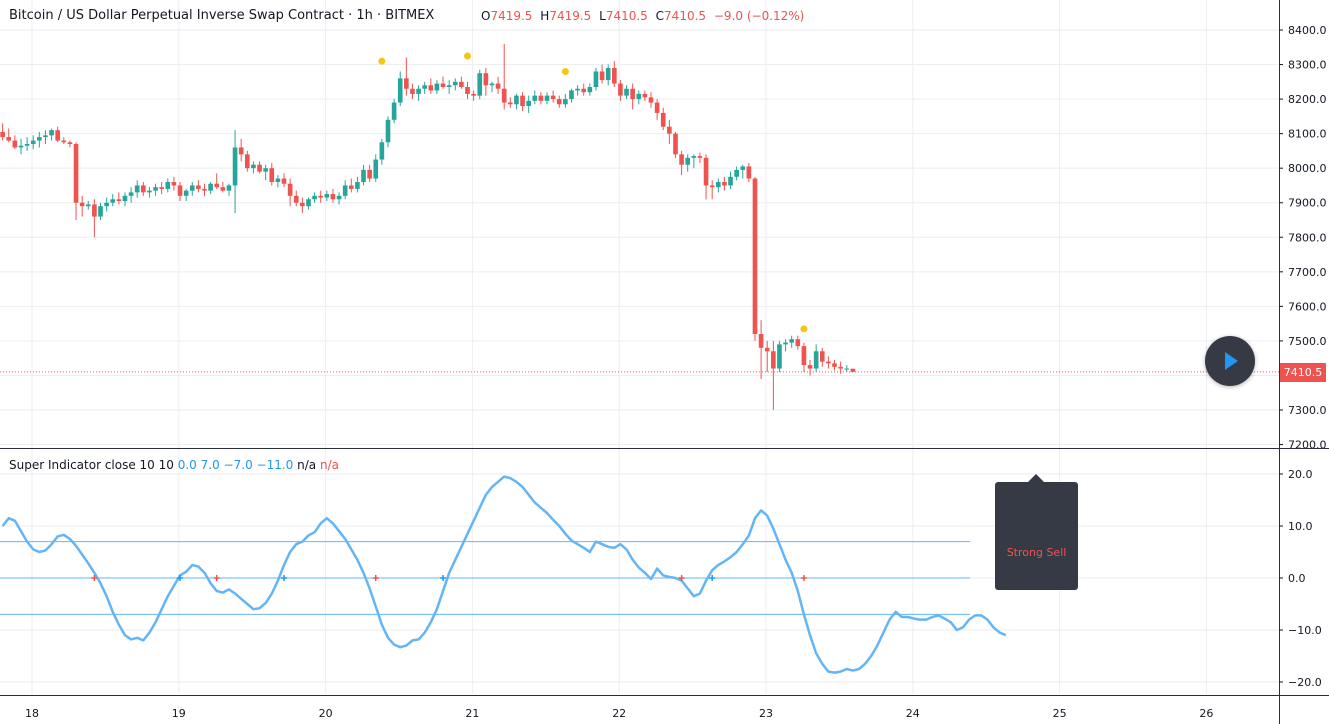  I want to click on indicator-value-2: 7.0, so click(210, 465).